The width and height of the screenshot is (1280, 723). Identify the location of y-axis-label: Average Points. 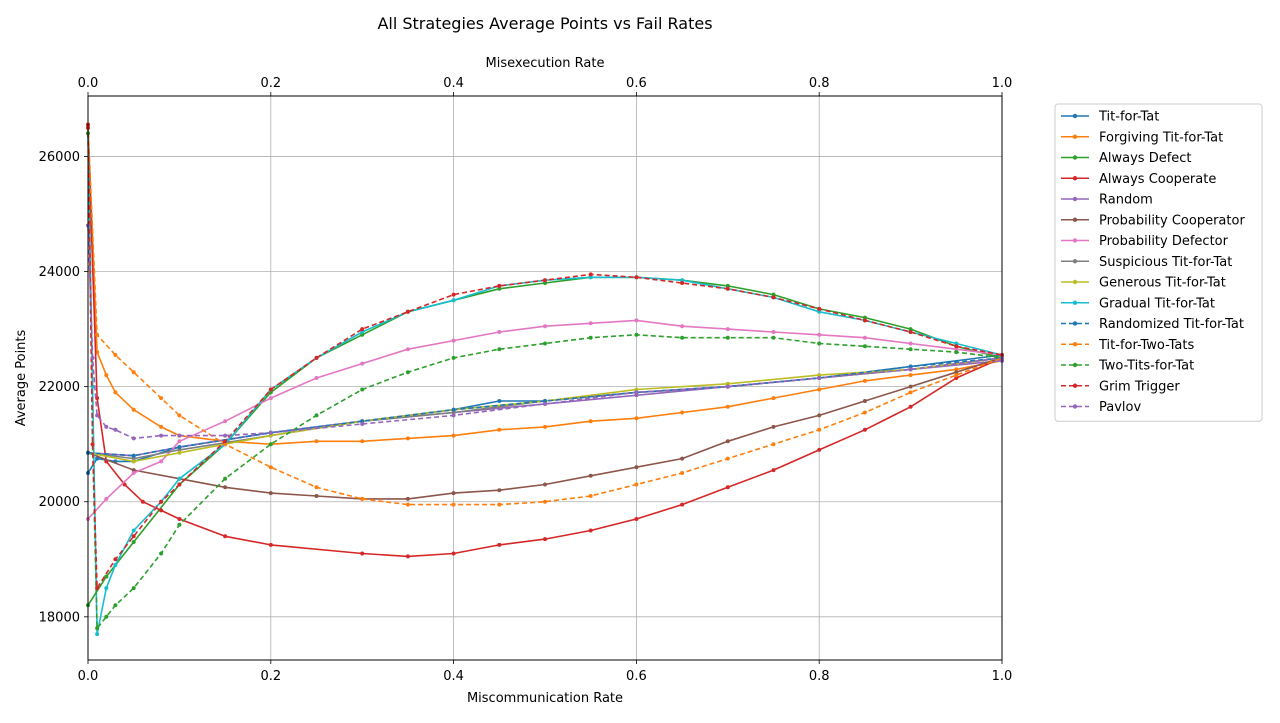
(21, 377).